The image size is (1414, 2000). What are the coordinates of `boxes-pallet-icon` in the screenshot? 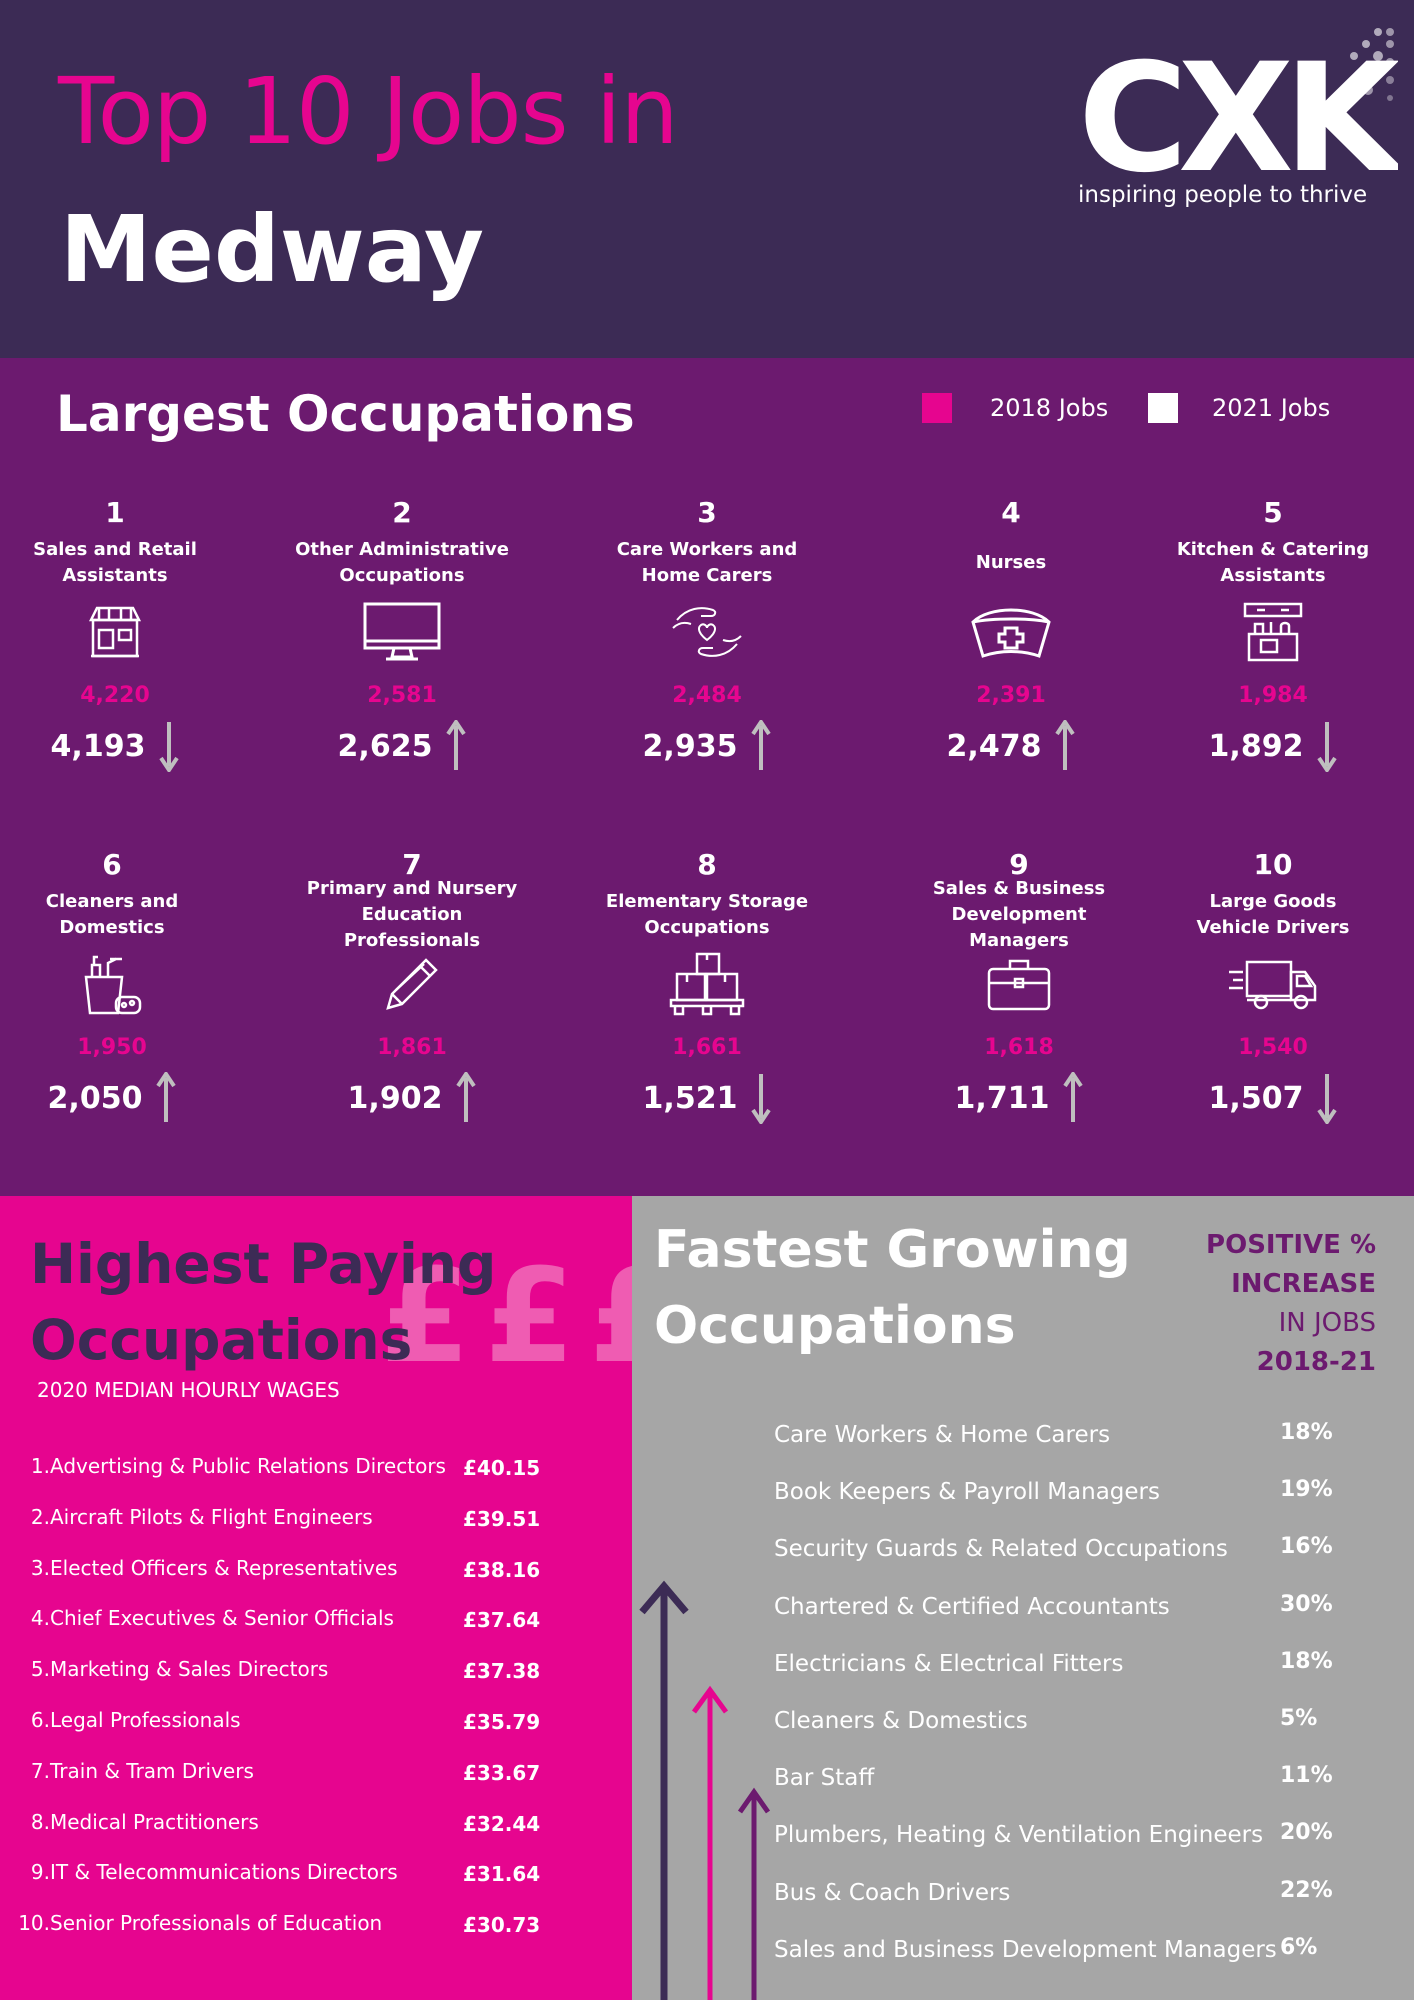 It's located at (707, 984).